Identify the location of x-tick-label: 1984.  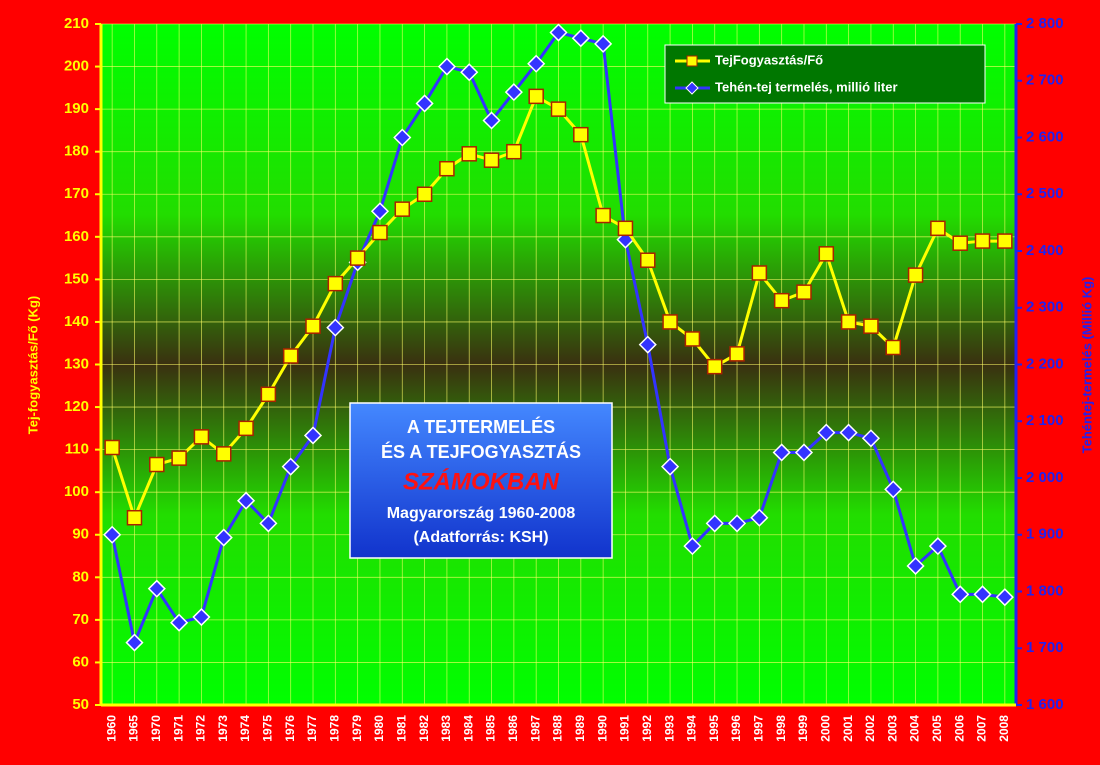
(468, 728).